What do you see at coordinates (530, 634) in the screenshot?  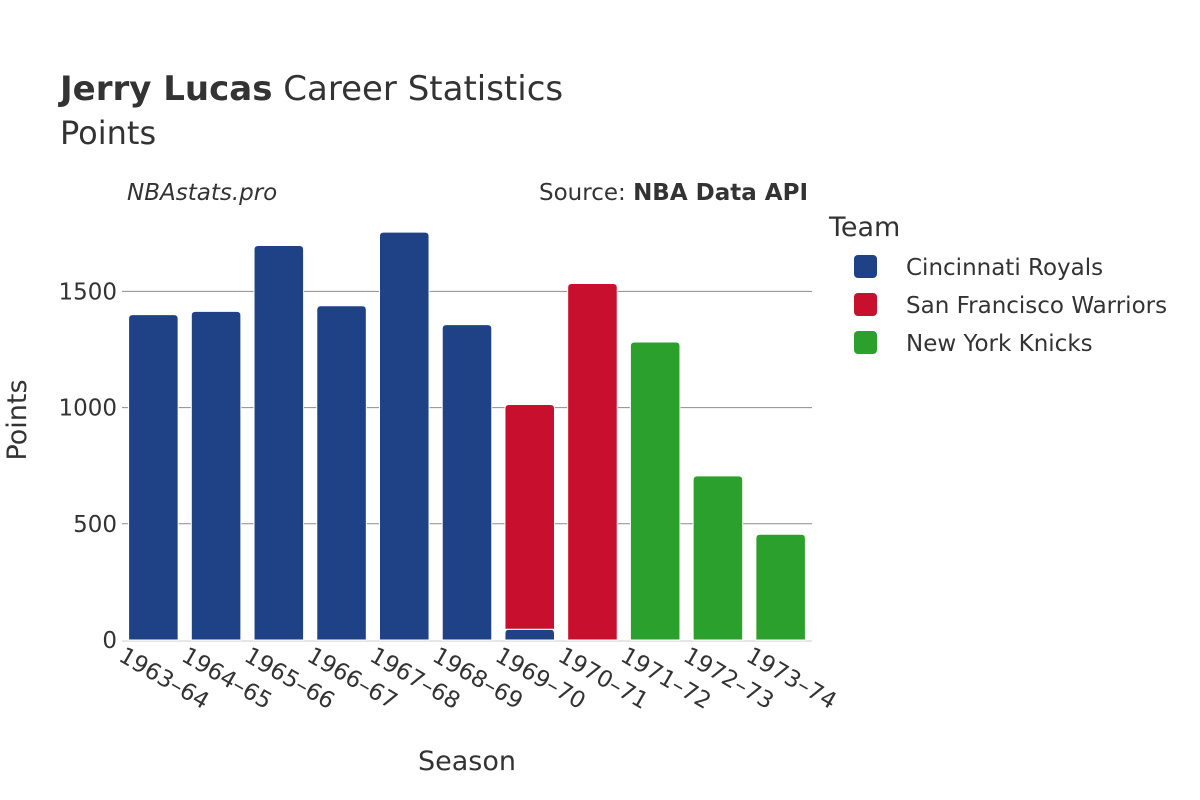 I see `bar-cincinnati-royals-1969–70` at bounding box center [530, 634].